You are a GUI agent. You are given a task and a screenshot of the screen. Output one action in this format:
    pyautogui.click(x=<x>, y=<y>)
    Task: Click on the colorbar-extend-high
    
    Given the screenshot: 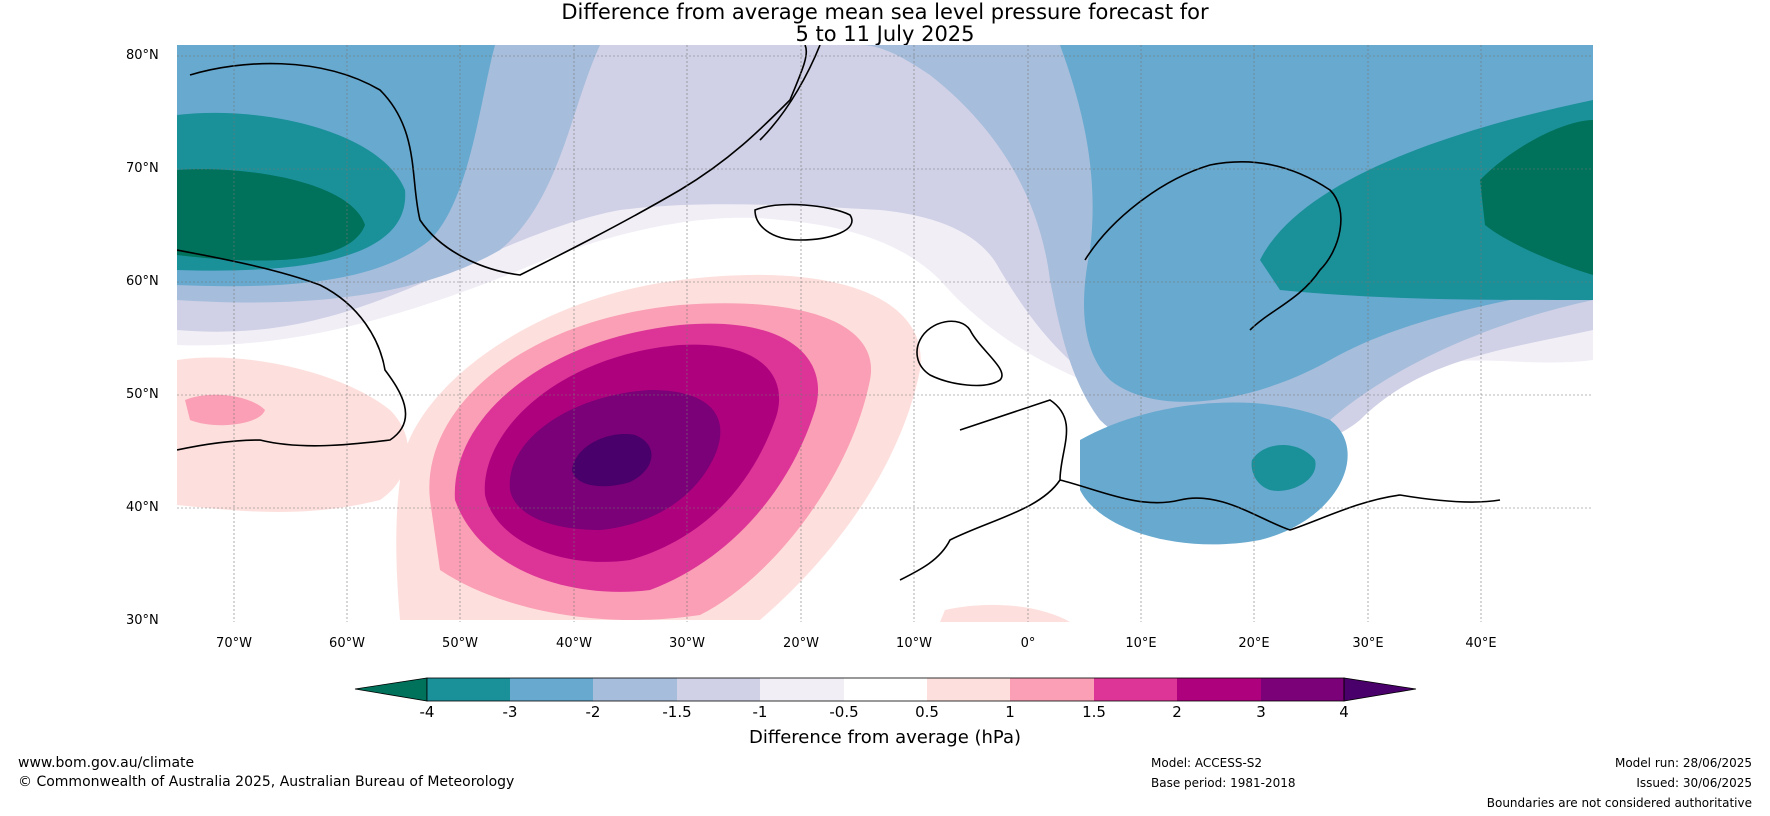 What is the action you would take?
    pyautogui.click(x=1380, y=689)
    